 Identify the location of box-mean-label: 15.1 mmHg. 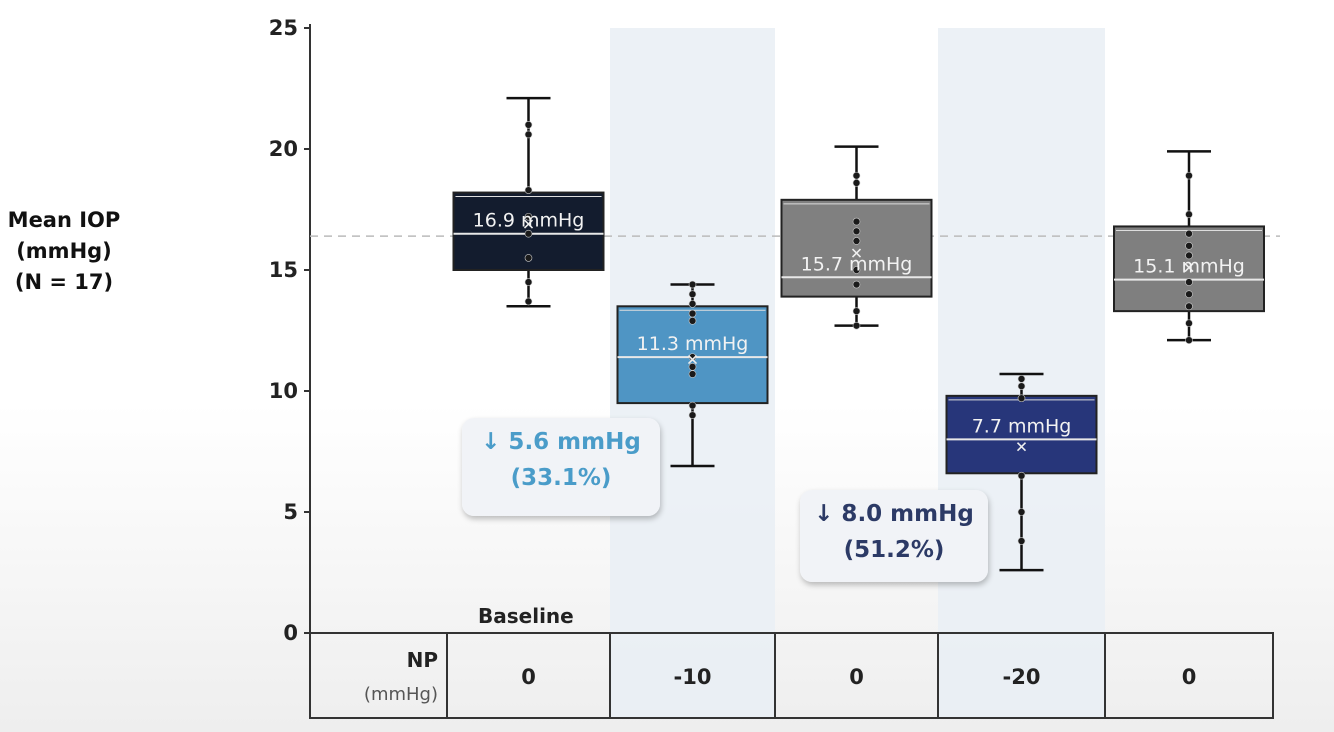
(1189, 267).